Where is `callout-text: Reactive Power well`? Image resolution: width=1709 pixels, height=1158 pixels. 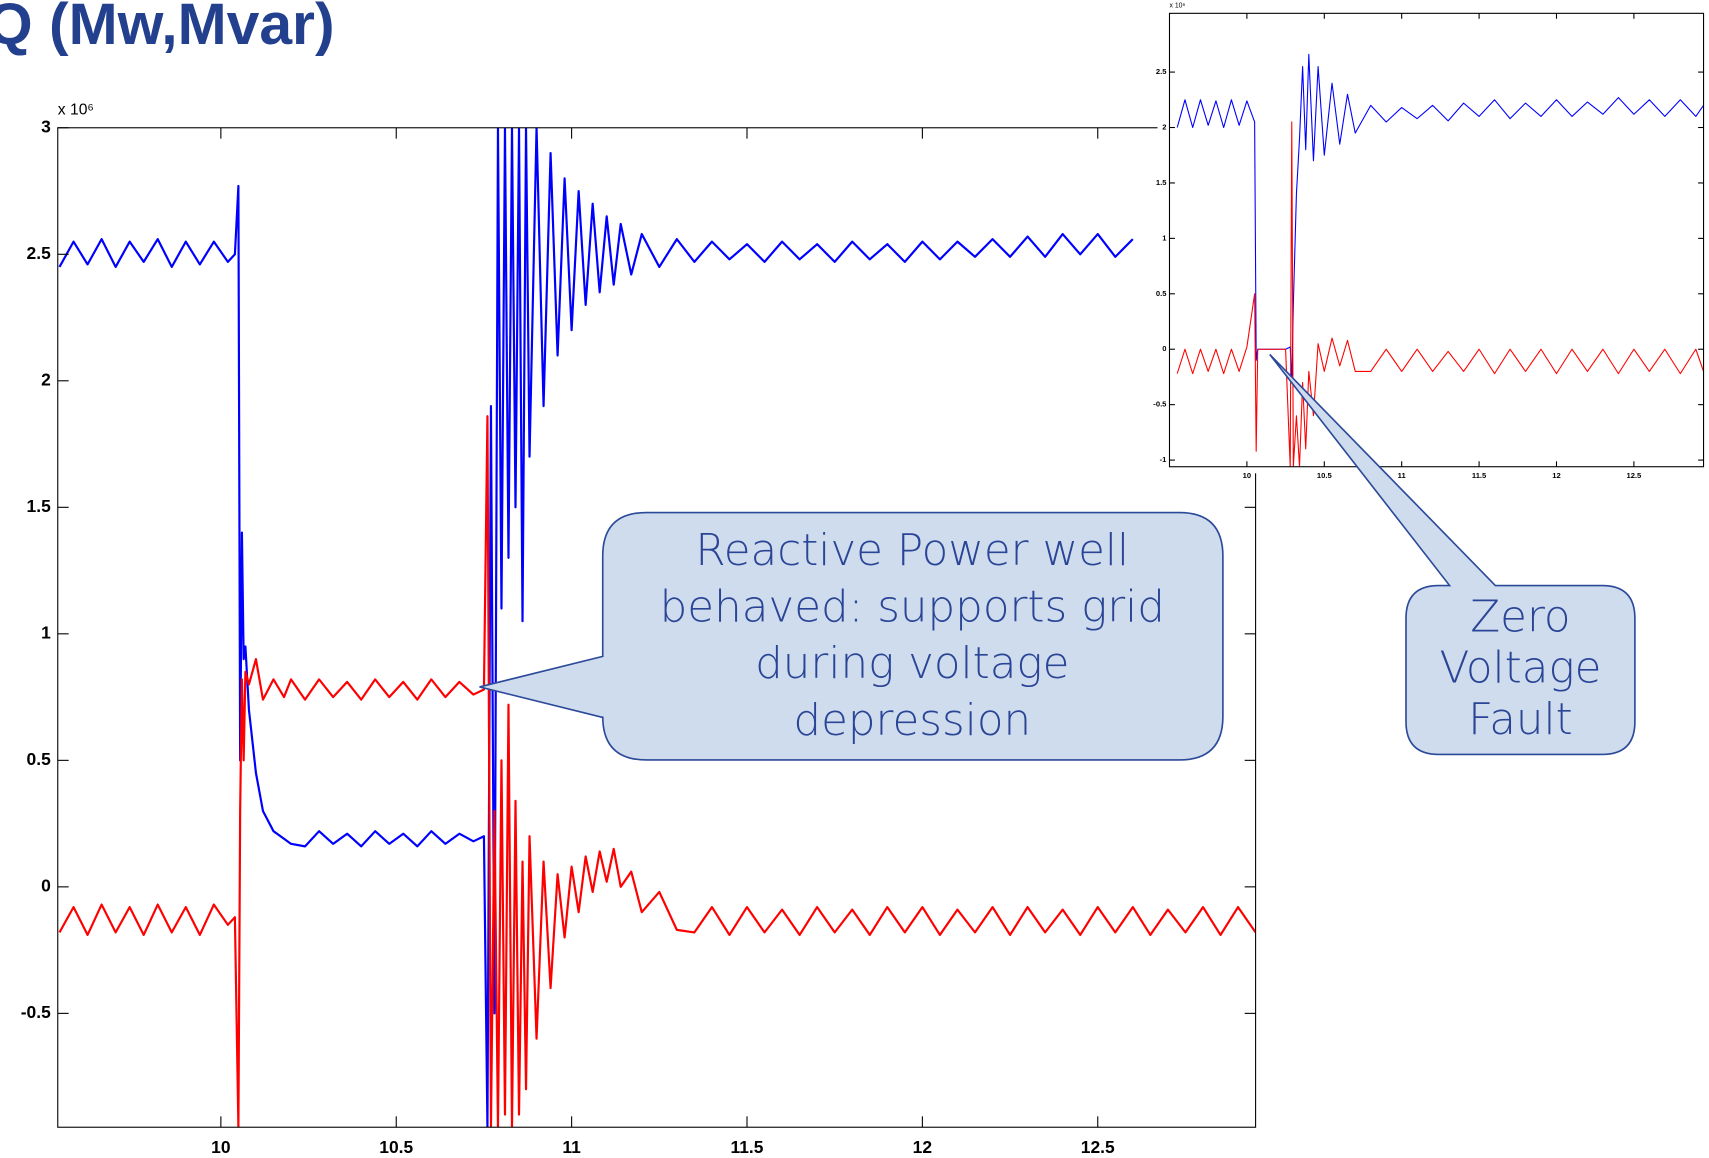 callout-text: Reactive Power well is located at coordinates (912, 551).